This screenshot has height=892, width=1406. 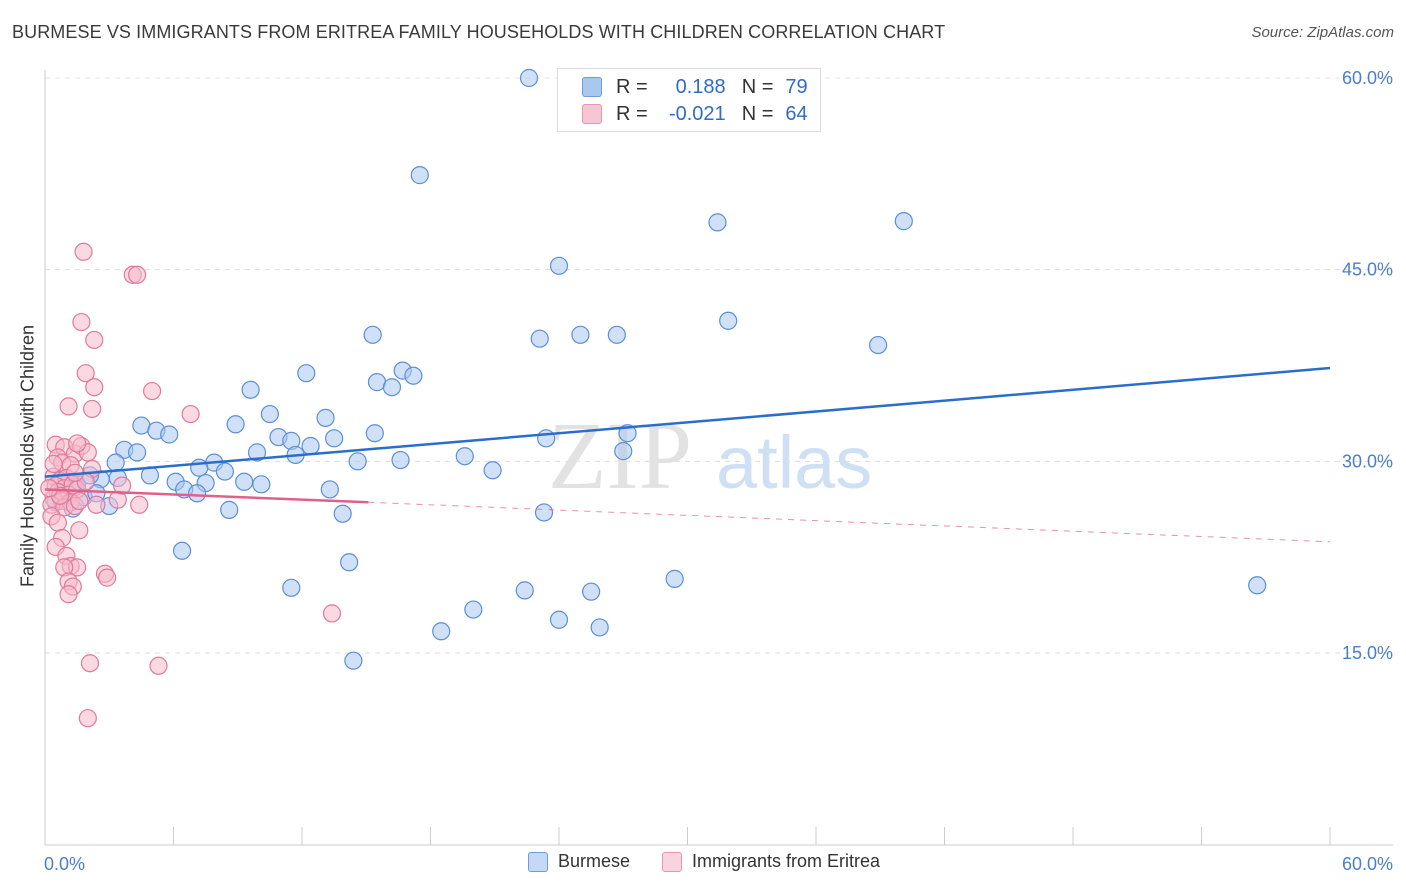 I want to click on y-tick-label: 30.0%, so click(x=1367, y=461).